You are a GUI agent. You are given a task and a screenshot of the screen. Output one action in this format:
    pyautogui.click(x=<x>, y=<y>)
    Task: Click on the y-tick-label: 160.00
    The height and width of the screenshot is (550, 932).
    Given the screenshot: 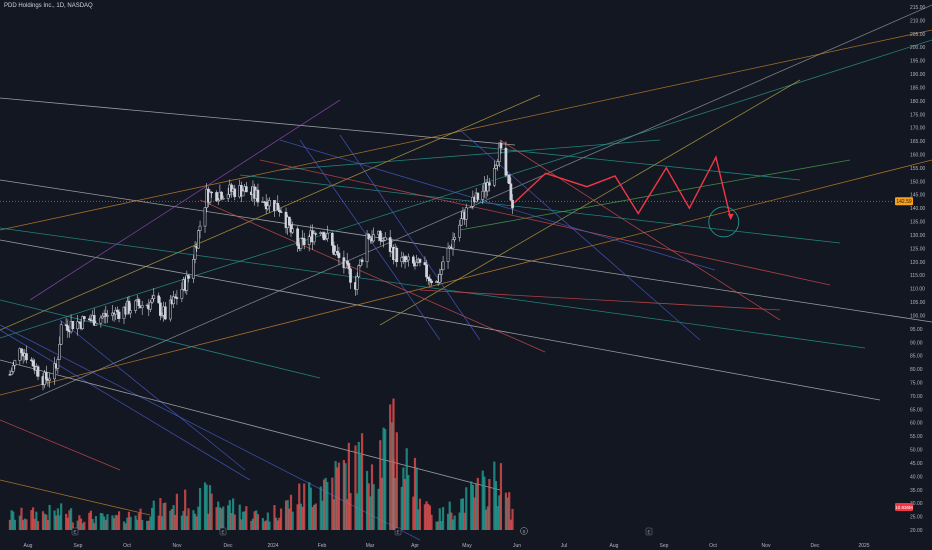 What is the action you would take?
    pyautogui.click(x=918, y=156)
    